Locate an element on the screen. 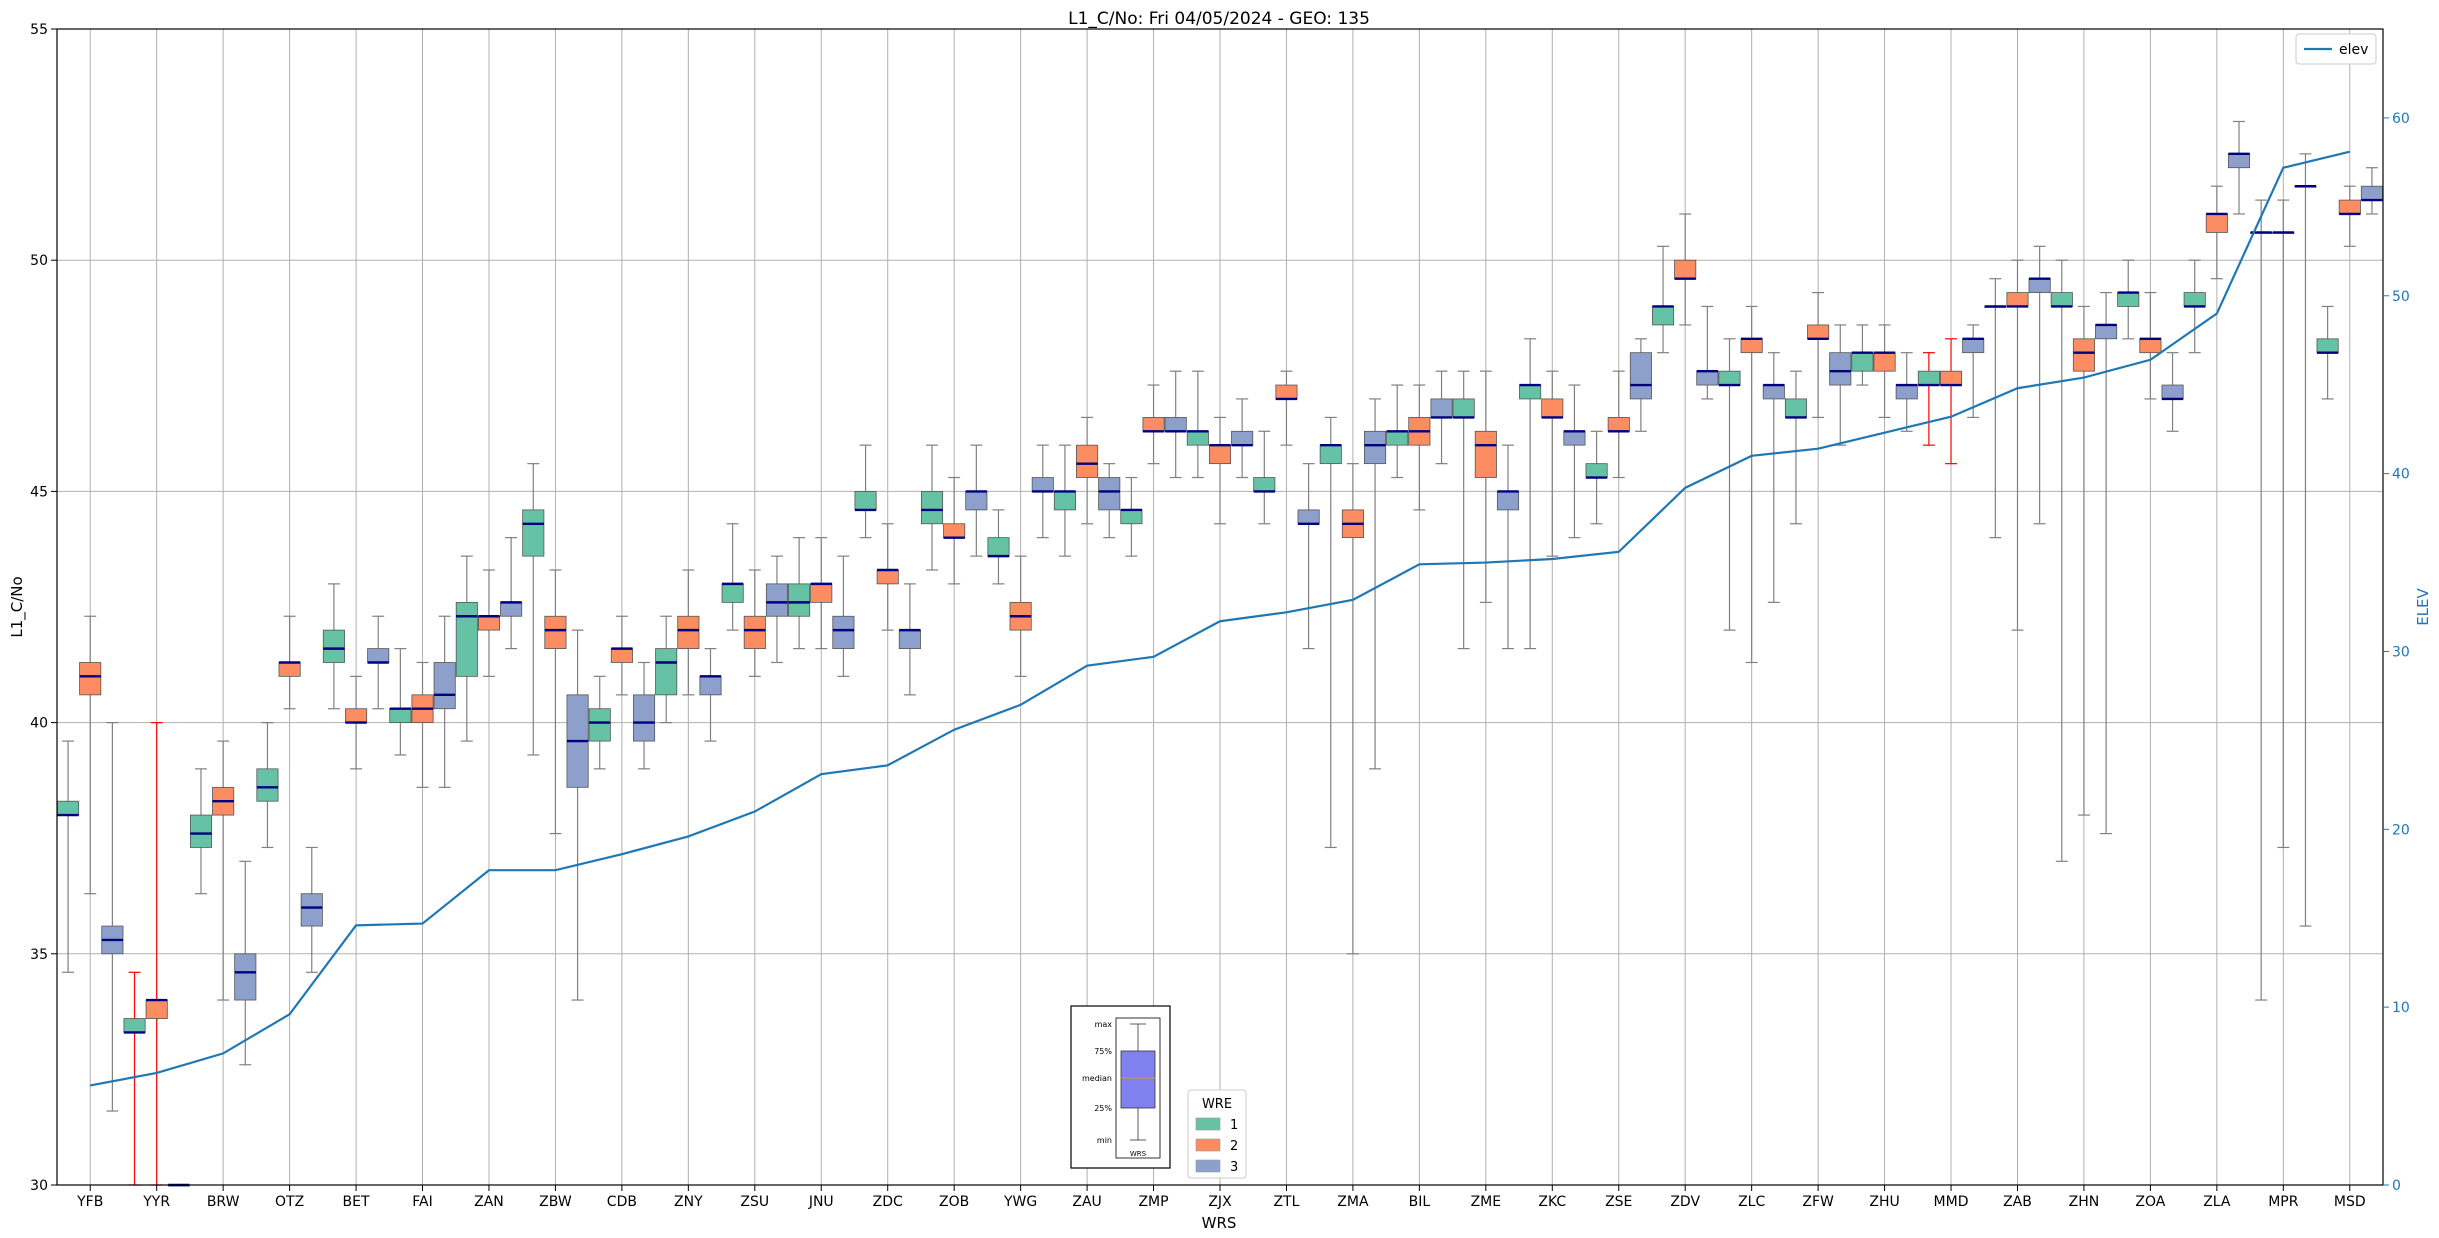  box-zkc-wre1 is located at coordinates (1530, 494).